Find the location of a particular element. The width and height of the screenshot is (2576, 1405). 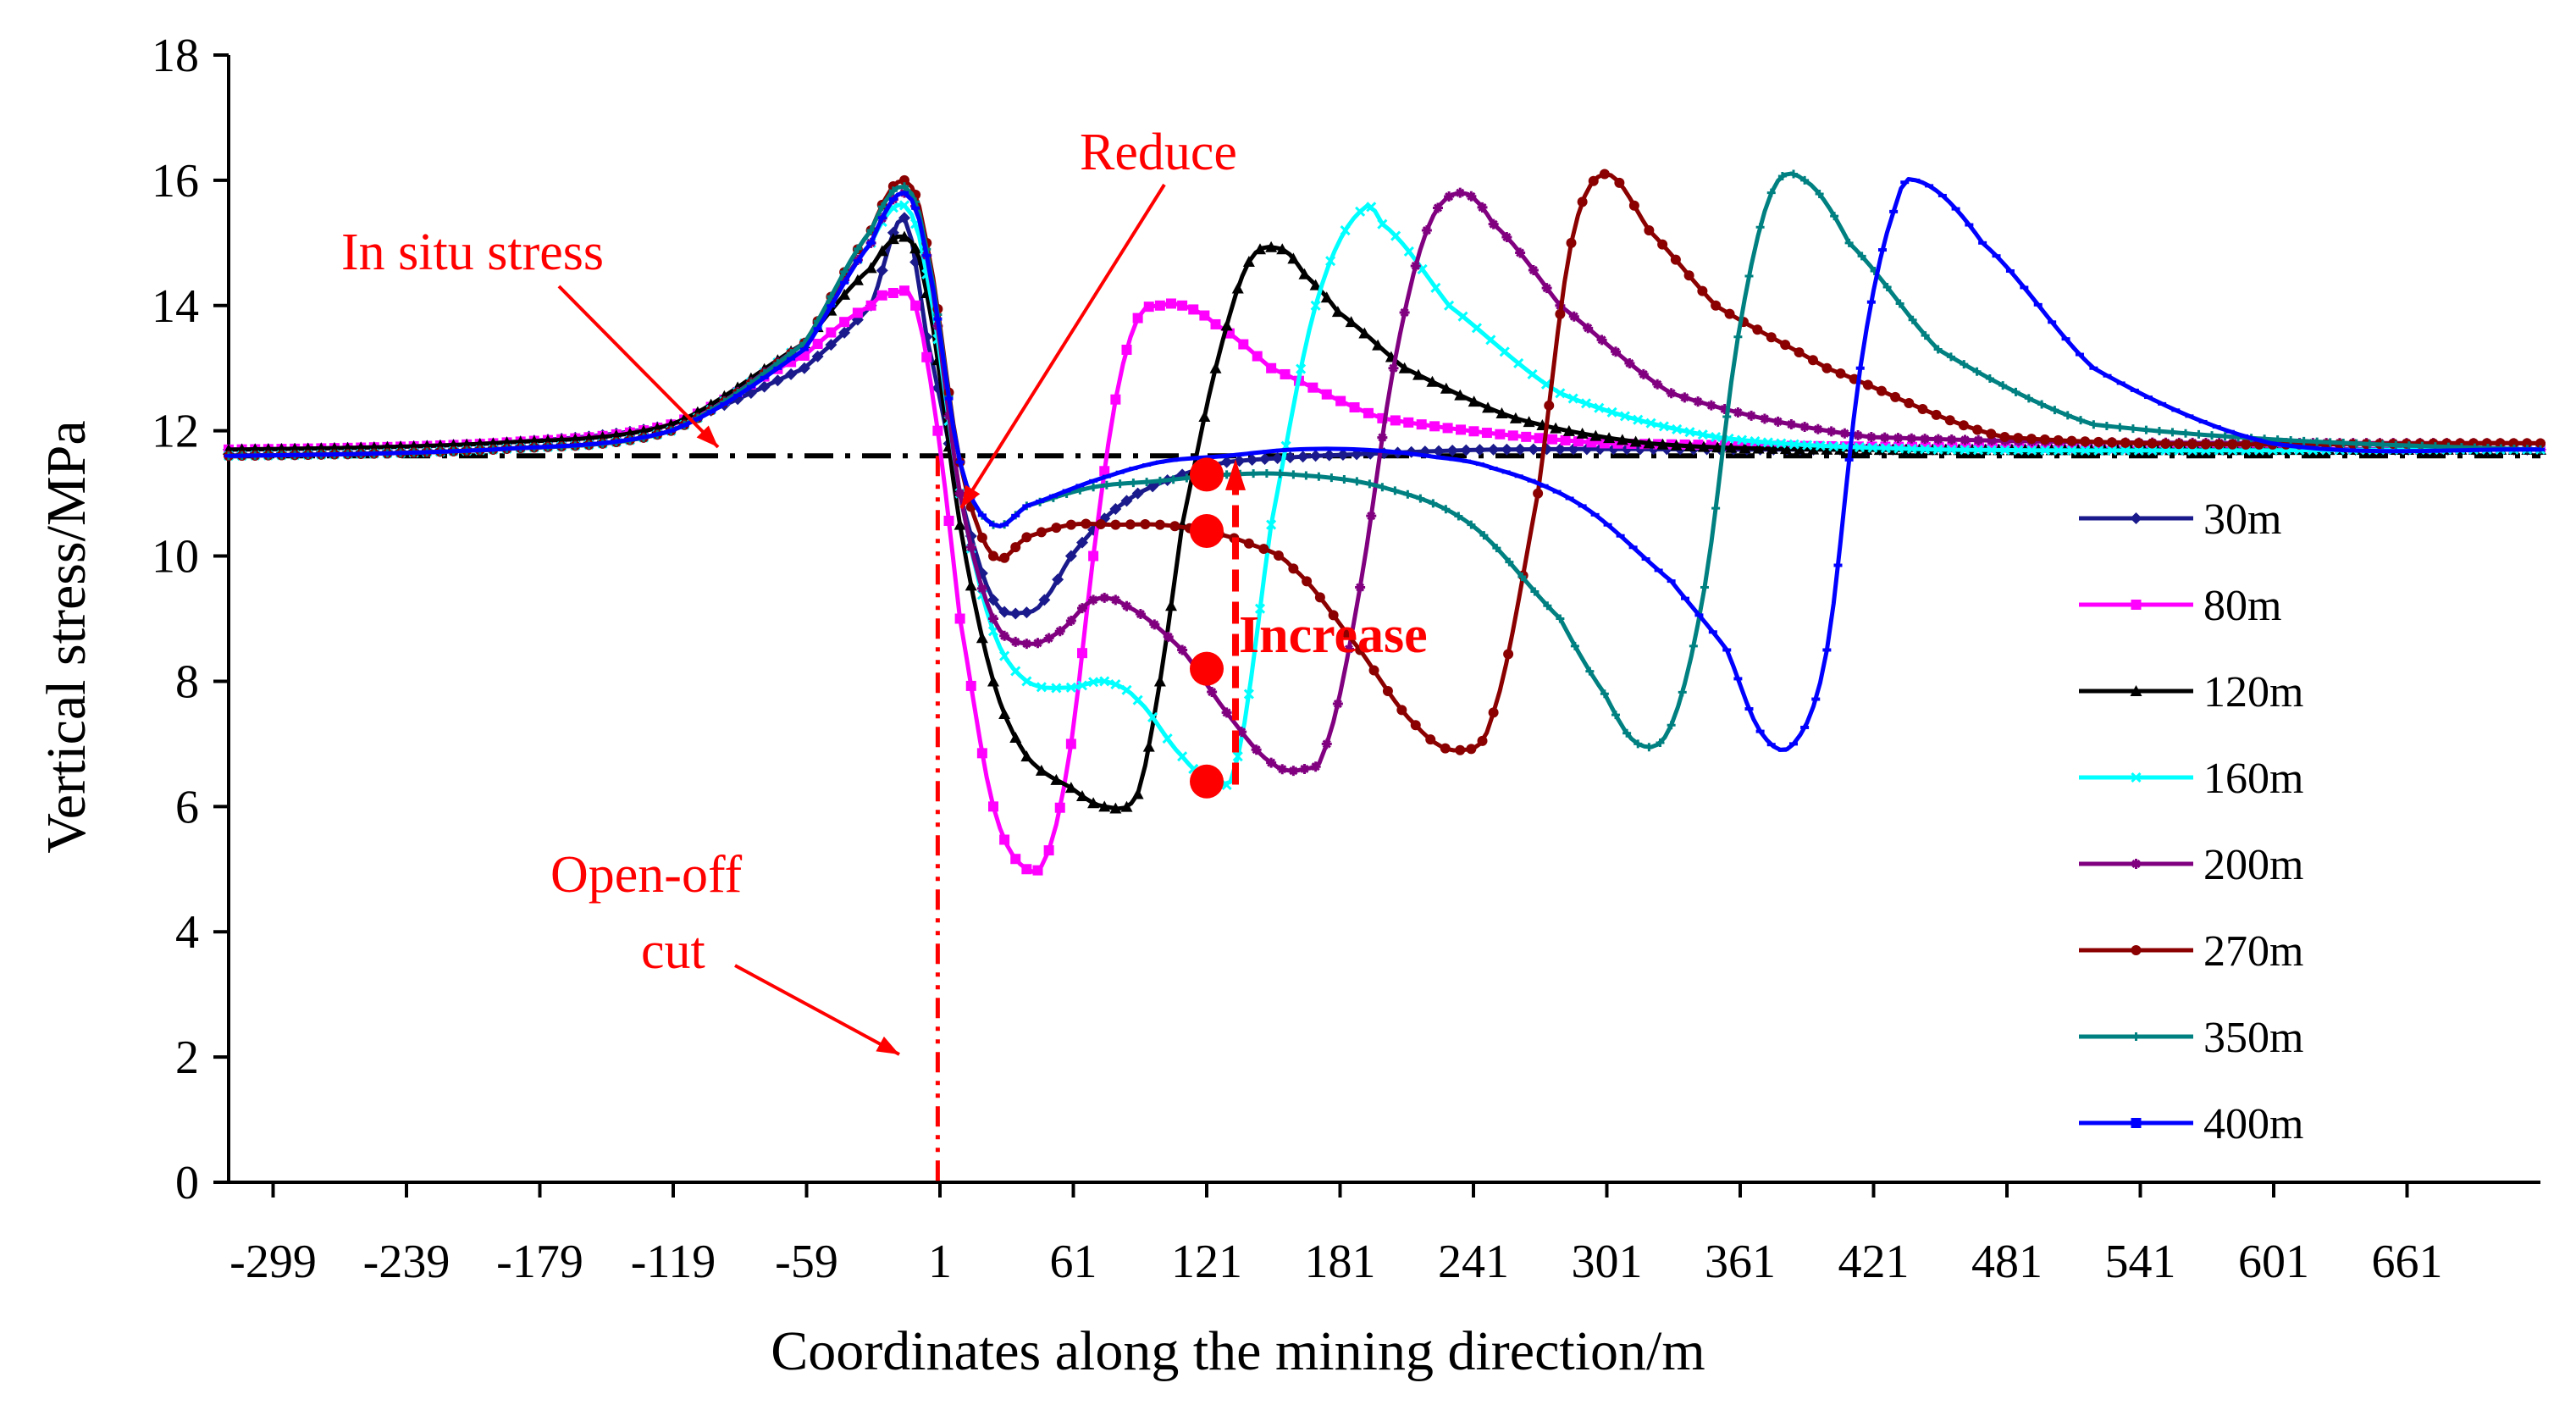

legend-label: 160m is located at coordinates (2253, 779).